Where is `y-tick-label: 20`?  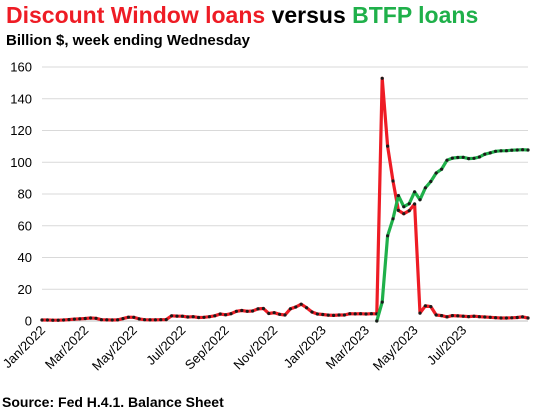 y-tick-label: 20 is located at coordinates (25, 289).